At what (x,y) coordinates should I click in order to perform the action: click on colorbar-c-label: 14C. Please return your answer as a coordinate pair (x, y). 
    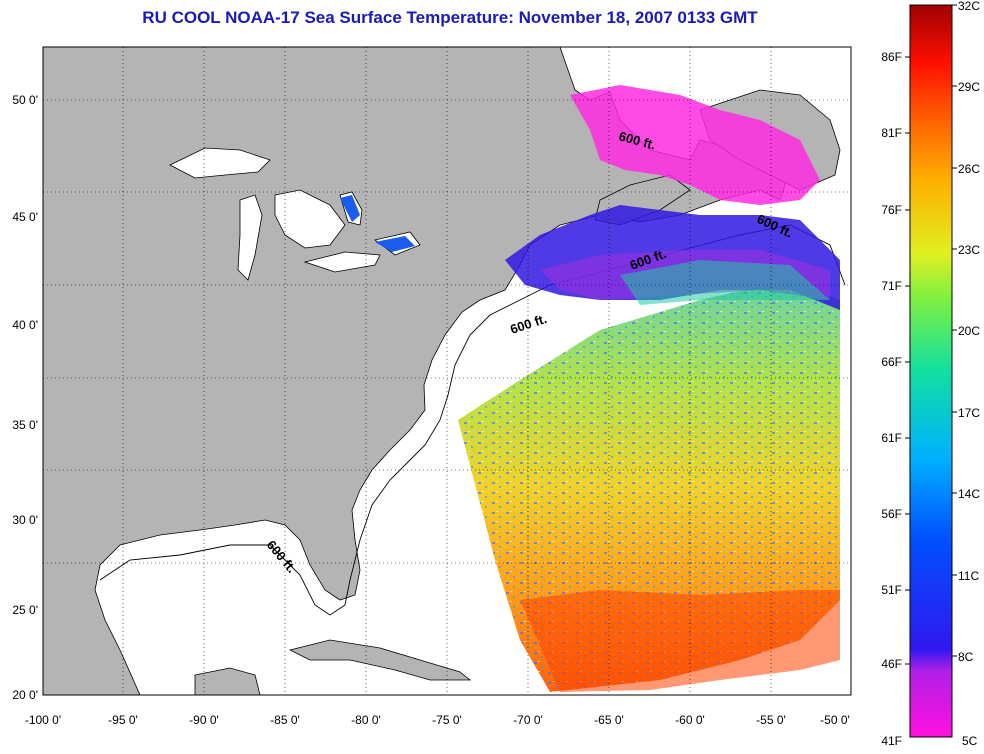
    Looking at the image, I should click on (969, 494).